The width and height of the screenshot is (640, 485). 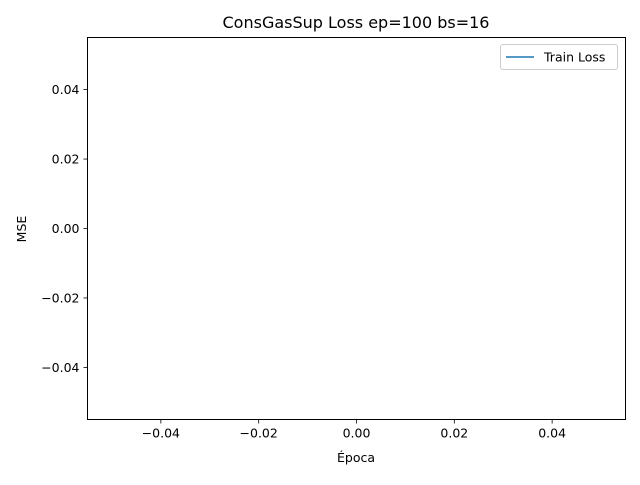 What do you see at coordinates (454, 433) in the screenshot?
I see `x-tick-label: 0.02` at bounding box center [454, 433].